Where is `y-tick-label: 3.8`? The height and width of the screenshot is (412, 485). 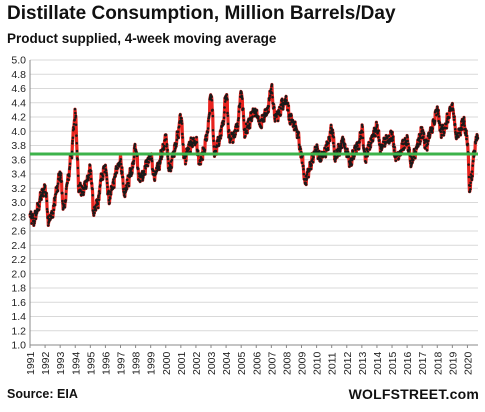
y-tick-label: 3.8 is located at coordinates (18, 146).